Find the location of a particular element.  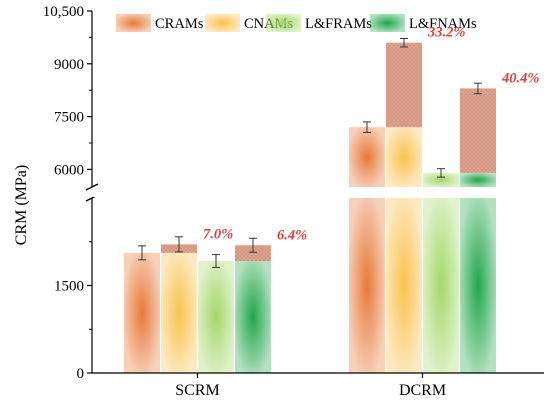

y-tick-label: 9000 is located at coordinates (69, 65).